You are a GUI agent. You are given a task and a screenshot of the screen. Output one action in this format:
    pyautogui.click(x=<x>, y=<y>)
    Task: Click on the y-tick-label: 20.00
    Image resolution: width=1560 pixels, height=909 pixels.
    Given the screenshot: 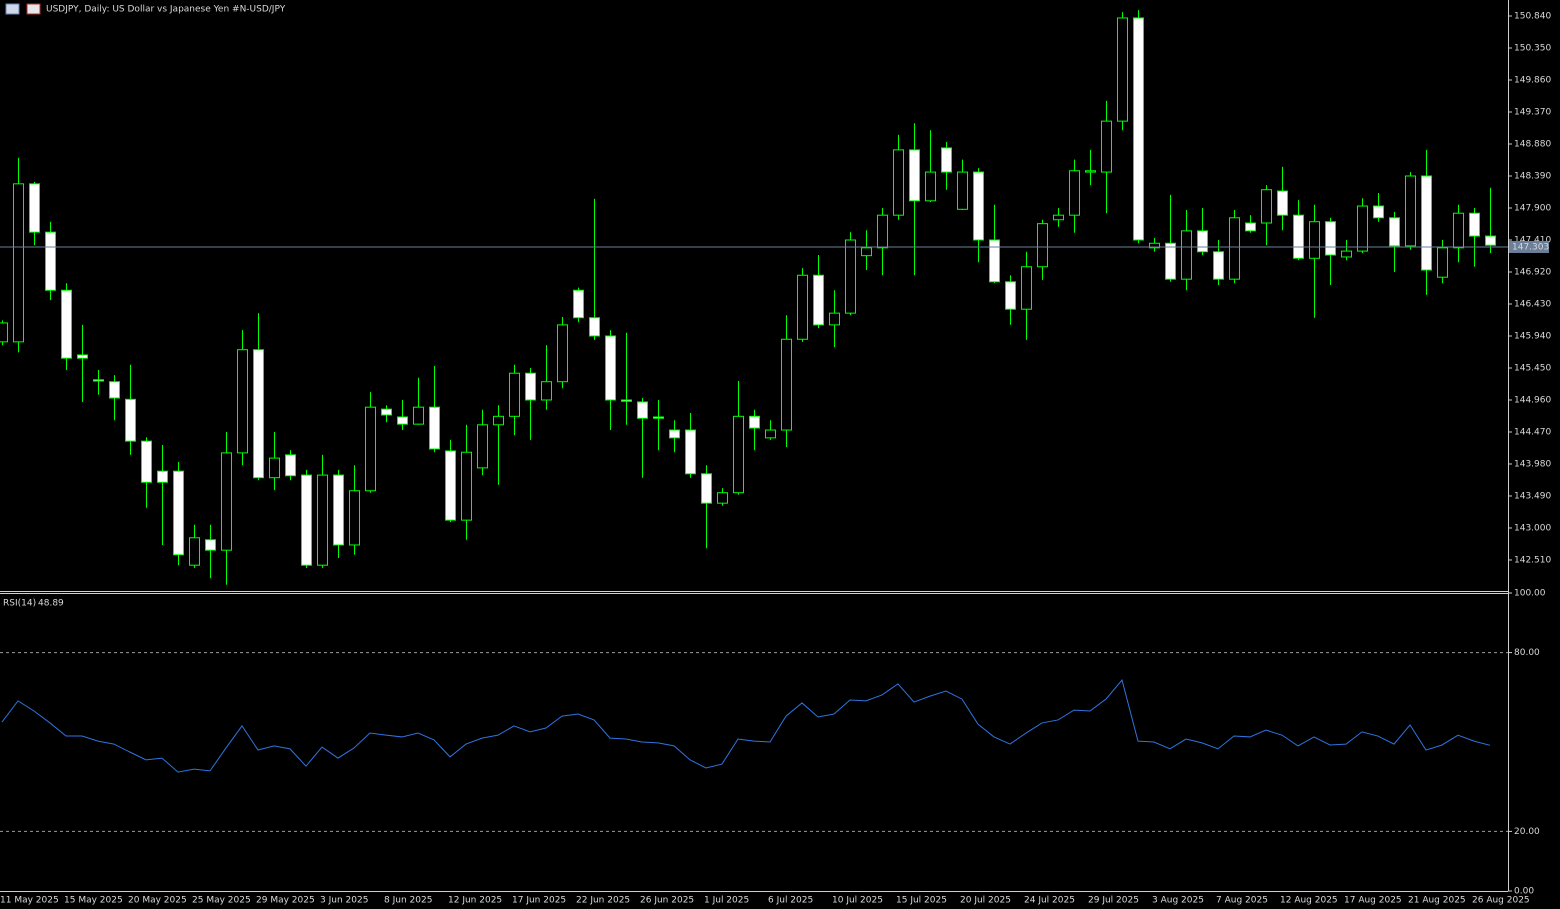 What is the action you would take?
    pyautogui.click(x=1527, y=832)
    